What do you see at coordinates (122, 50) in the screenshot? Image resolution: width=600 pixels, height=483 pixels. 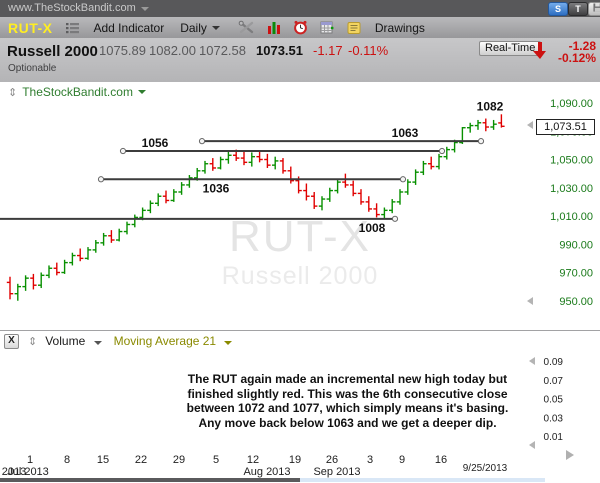 I see `quote-open: 1075.89` at bounding box center [122, 50].